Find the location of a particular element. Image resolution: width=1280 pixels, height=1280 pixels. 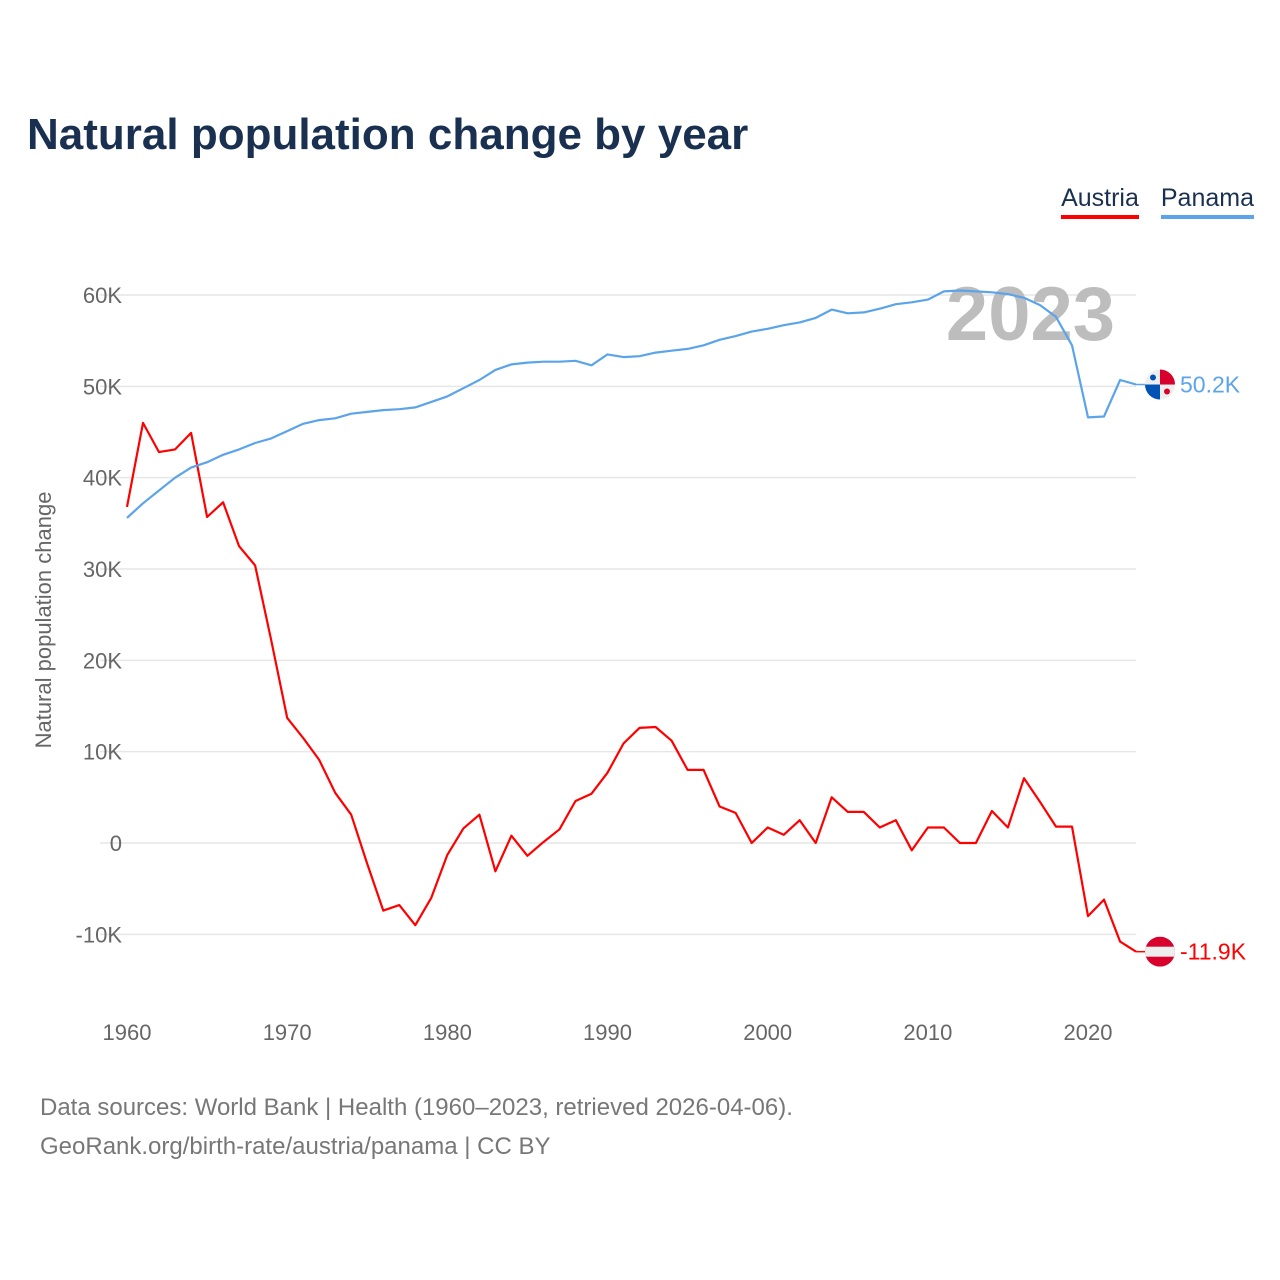

legend-panama: Panama is located at coordinates (1207, 201).